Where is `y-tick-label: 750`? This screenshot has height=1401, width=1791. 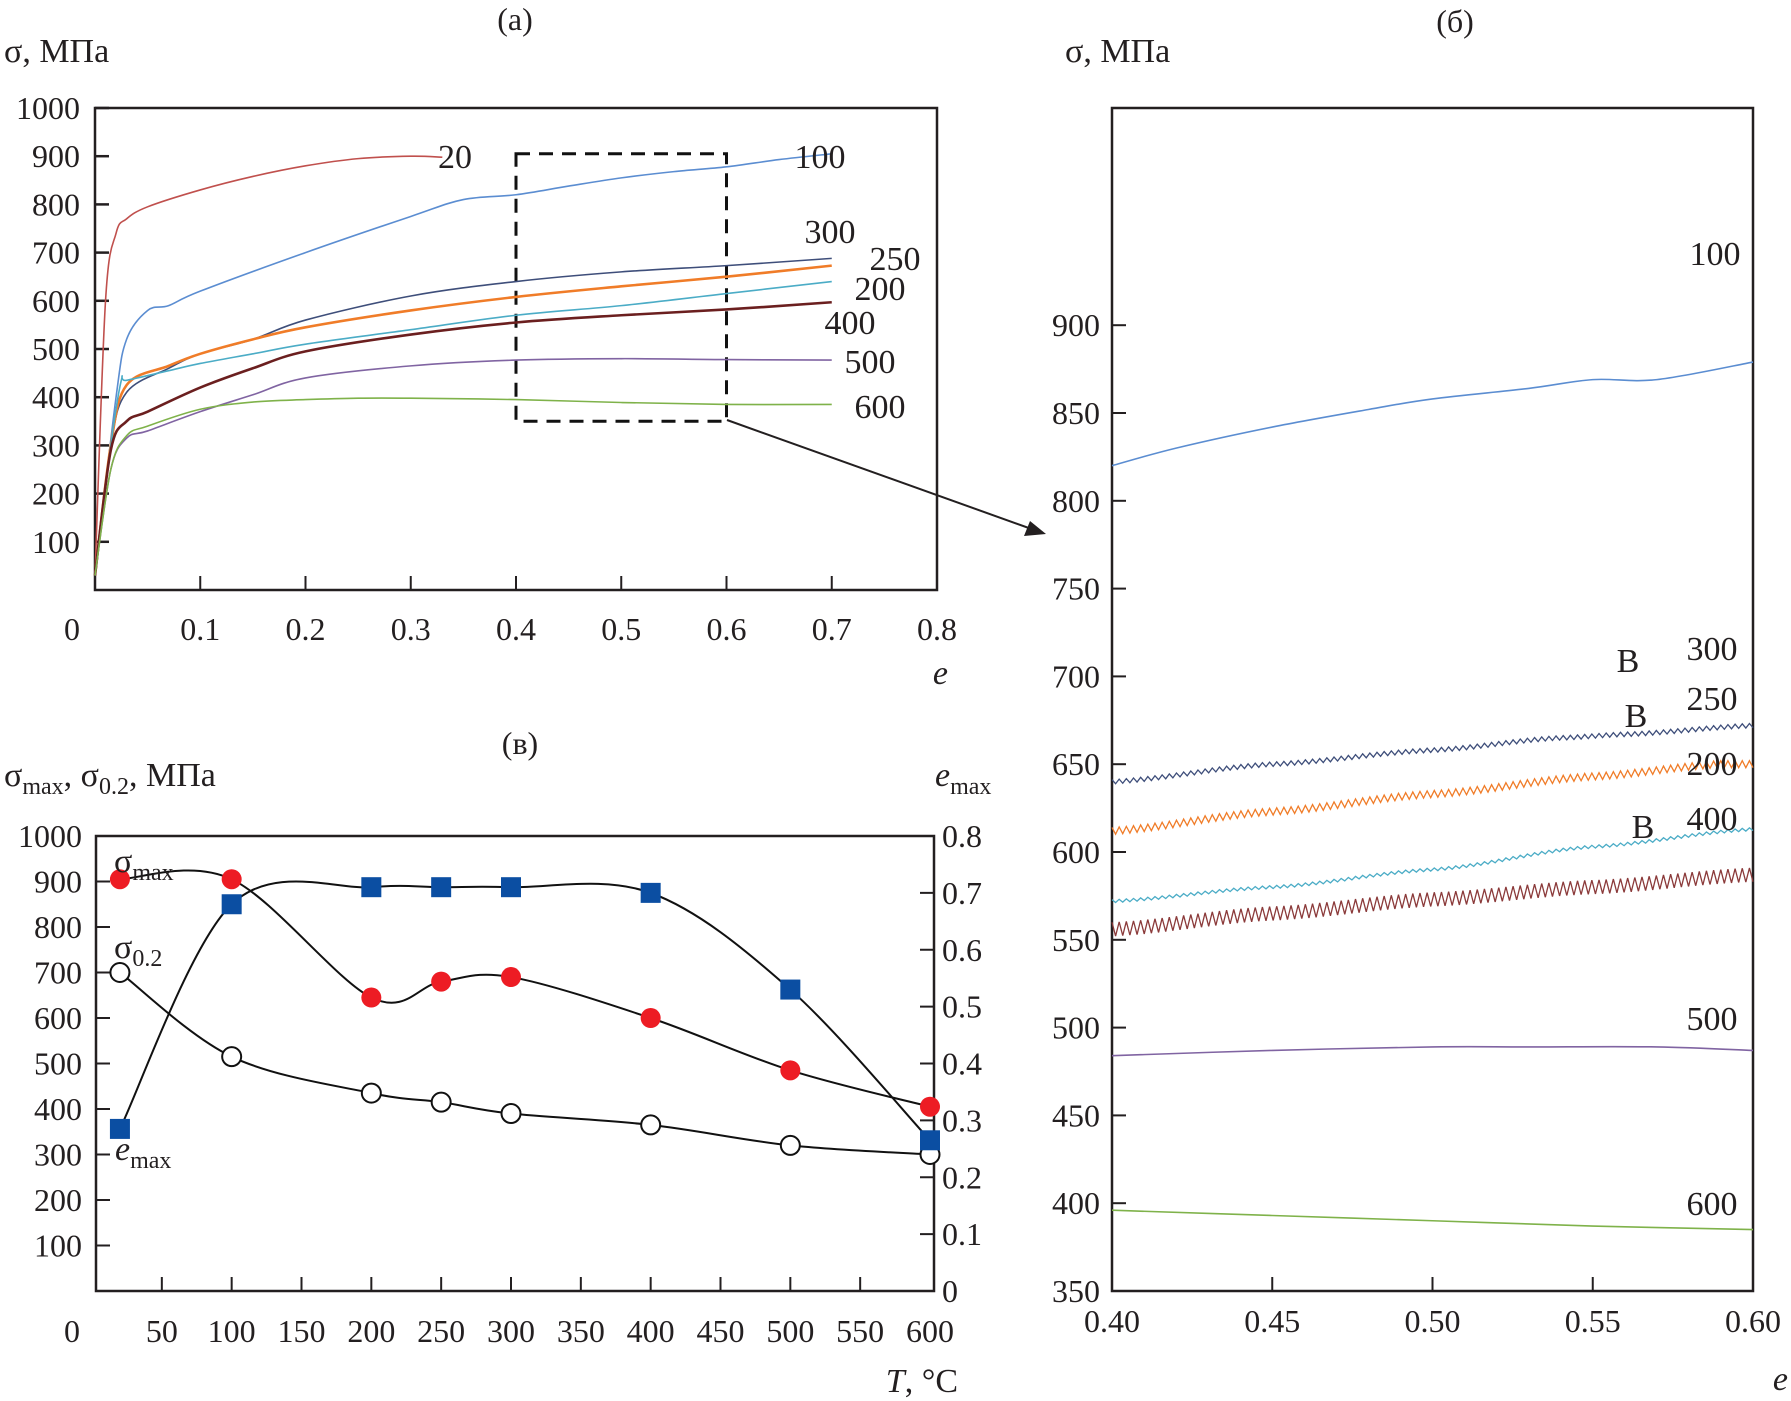 y-tick-label: 750 is located at coordinates (1076, 589).